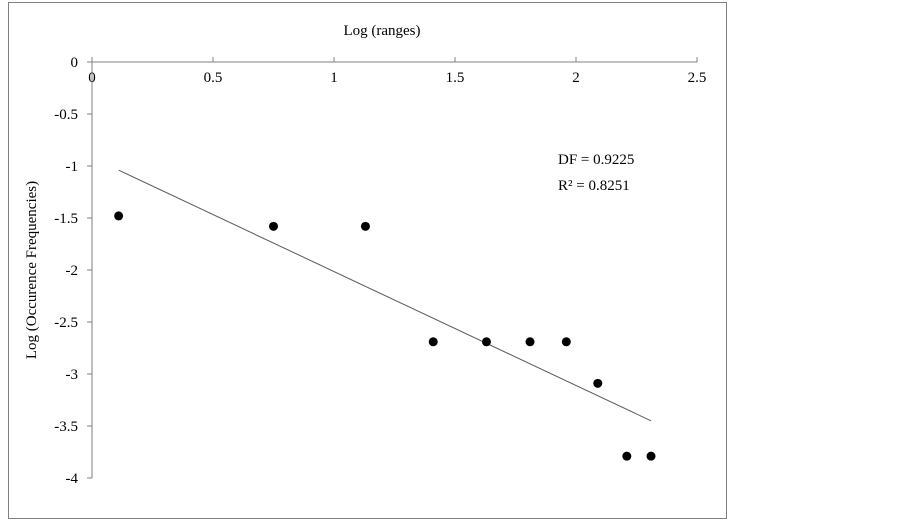 The height and width of the screenshot is (529, 902). Describe the element at coordinates (697, 78) in the screenshot. I see `x-tick-label: 2.5` at that location.